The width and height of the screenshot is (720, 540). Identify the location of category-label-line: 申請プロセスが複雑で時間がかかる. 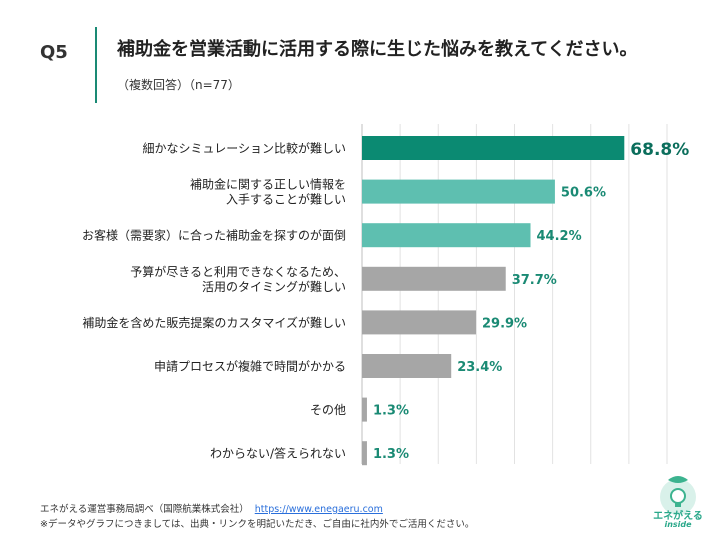
(250, 366).